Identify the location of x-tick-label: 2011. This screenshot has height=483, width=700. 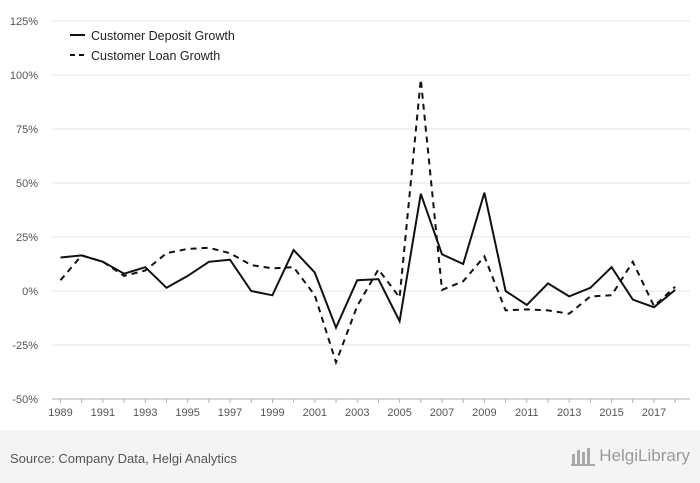
(527, 413).